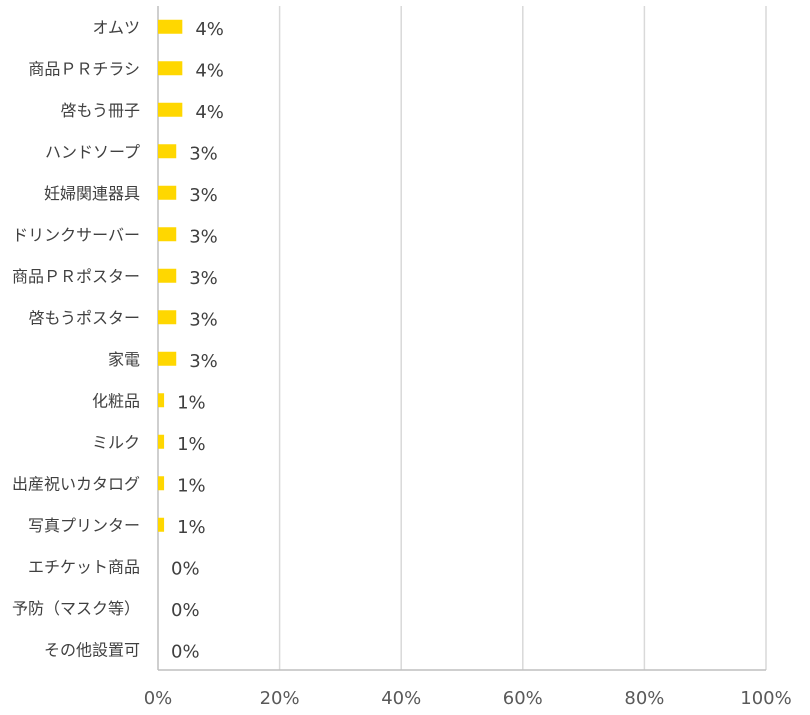 Image resolution: width=810 pixels, height=715 pixels. What do you see at coordinates (84, 317) in the screenshot?
I see `category-label: 啓もうポスター` at bounding box center [84, 317].